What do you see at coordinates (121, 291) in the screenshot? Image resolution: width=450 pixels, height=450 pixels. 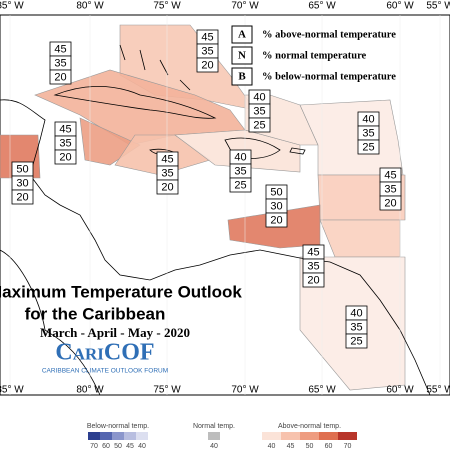 I see `title: Maximum Temperature Outlook` at bounding box center [121, 291].